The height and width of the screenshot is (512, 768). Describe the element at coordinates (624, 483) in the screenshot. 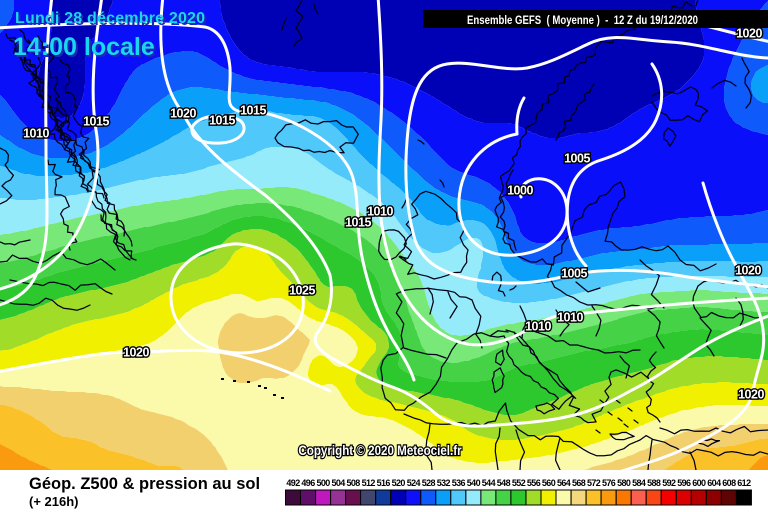

I see `svg-text: 580` at that location.